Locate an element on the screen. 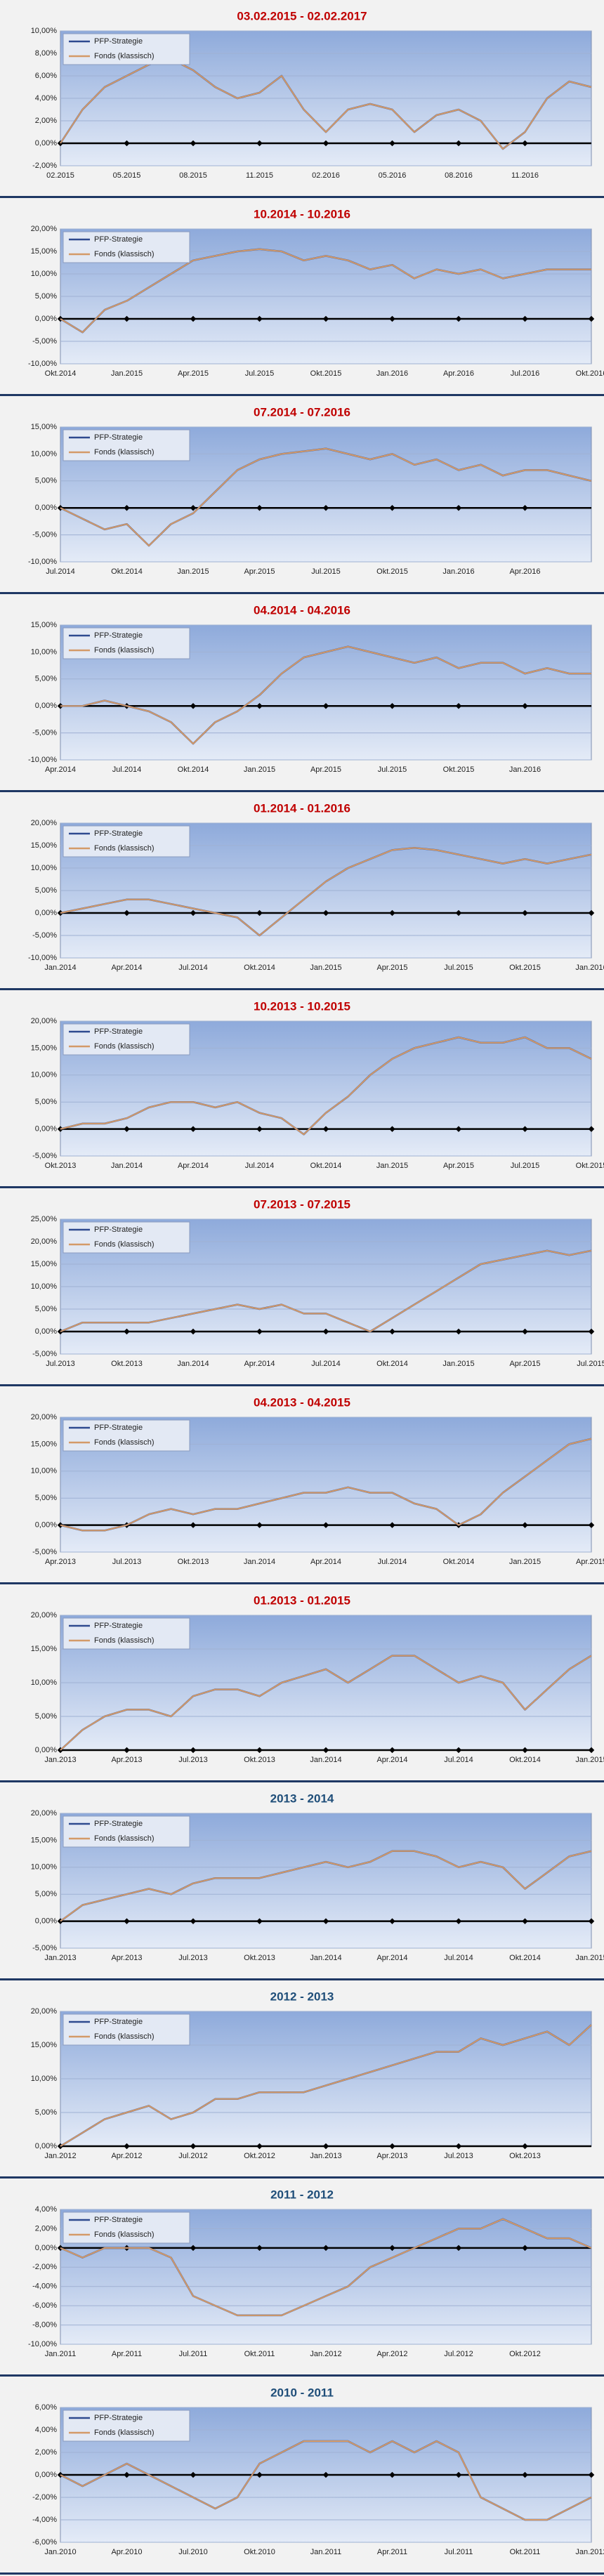 This screenshot has width=604, height=2576. x-tick-label: Okt.2015 is located at coordinates (392, 571).